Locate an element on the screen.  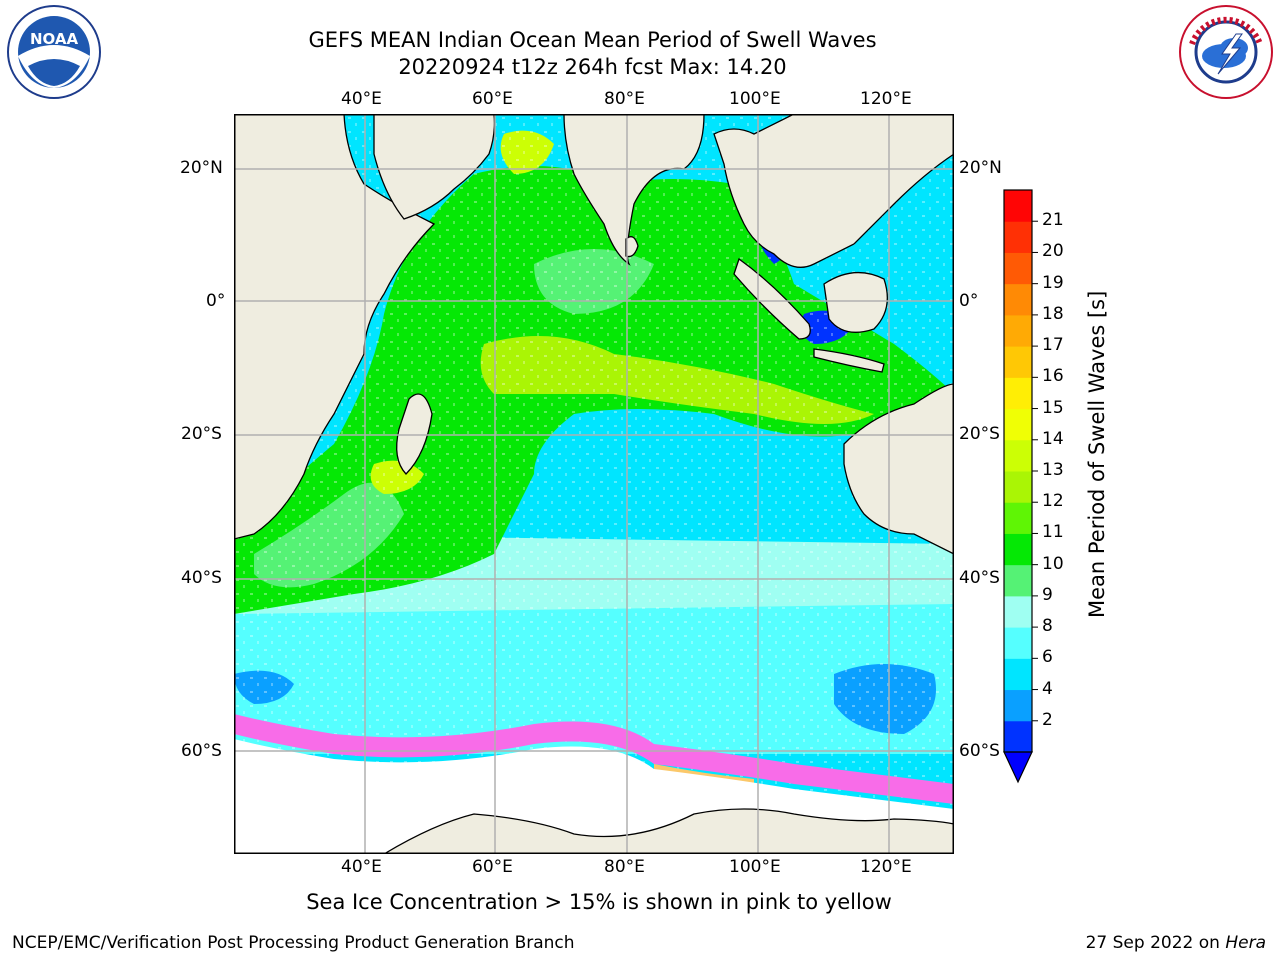
colorbar-tick-label: 11 is located at coordinates (1053, 532).